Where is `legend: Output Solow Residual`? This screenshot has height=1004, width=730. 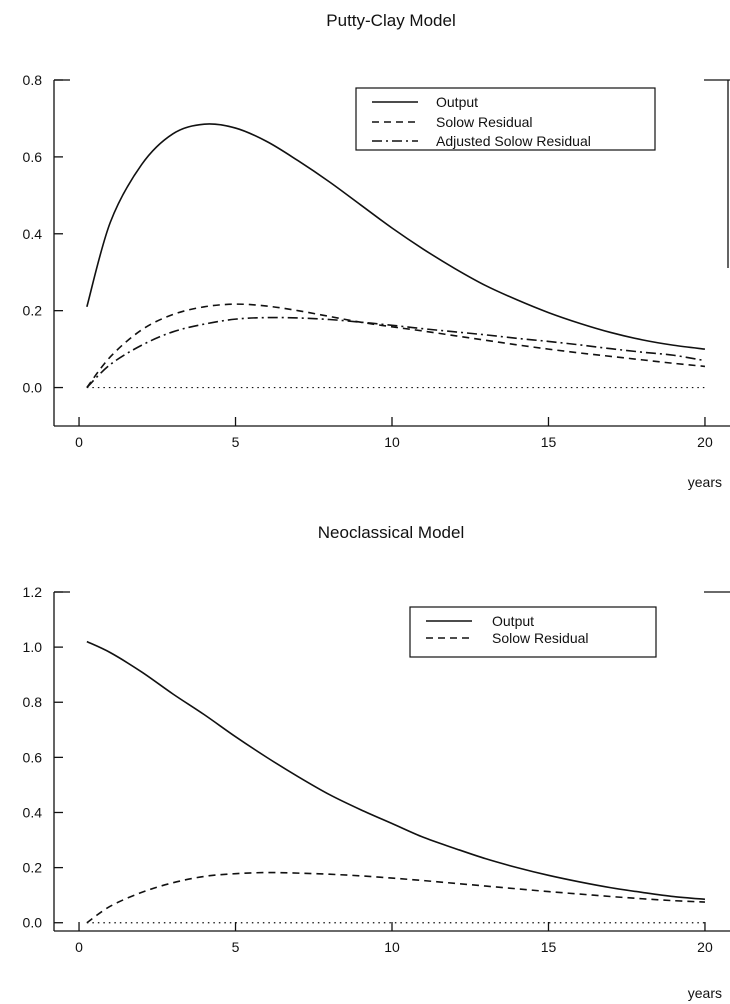 legend: Output Solow Residual is located at coordinates (533, 632).